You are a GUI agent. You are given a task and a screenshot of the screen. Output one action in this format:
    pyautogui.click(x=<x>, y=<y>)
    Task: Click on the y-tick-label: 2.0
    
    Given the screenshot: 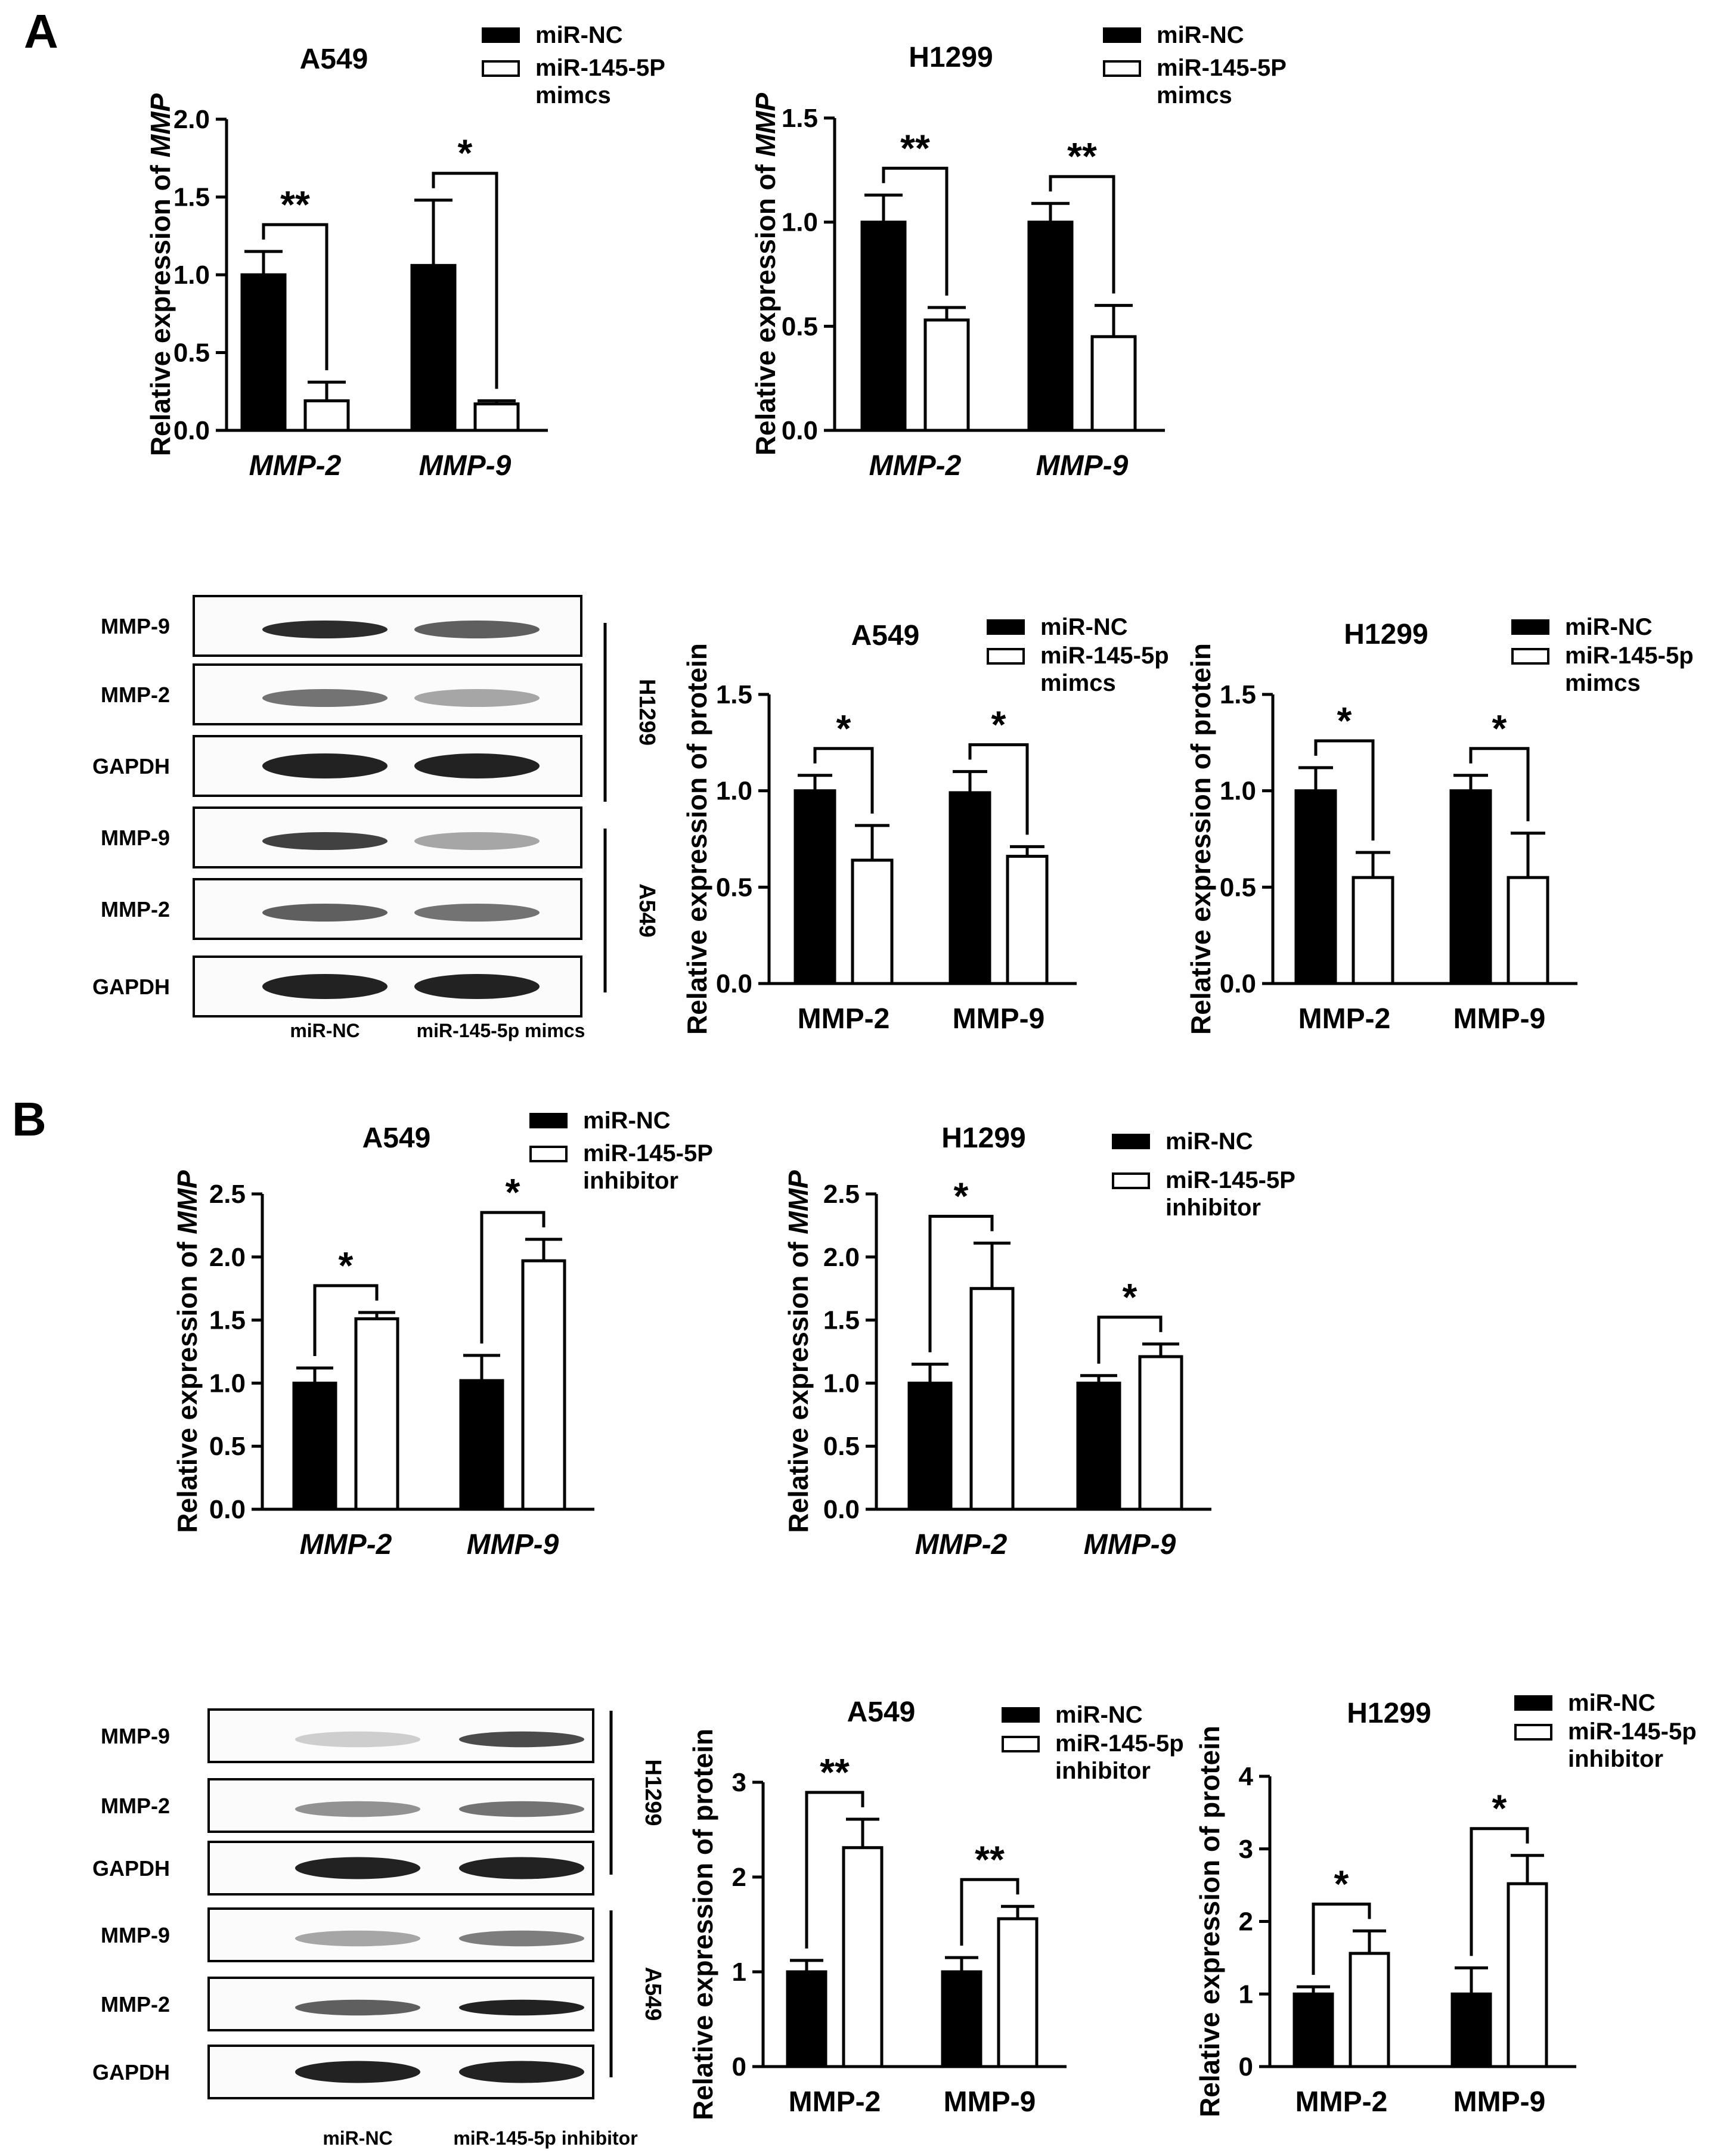 What is the action you would take?
    pyautogui.click(x=842, y=1257)
    